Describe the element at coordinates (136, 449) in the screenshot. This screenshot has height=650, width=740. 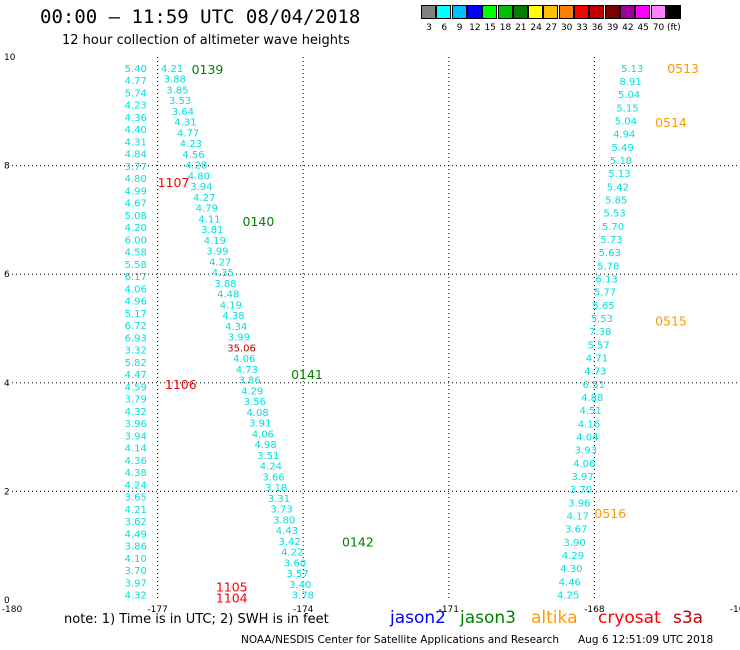
I see `wave-height-value: 4.14` at that location.